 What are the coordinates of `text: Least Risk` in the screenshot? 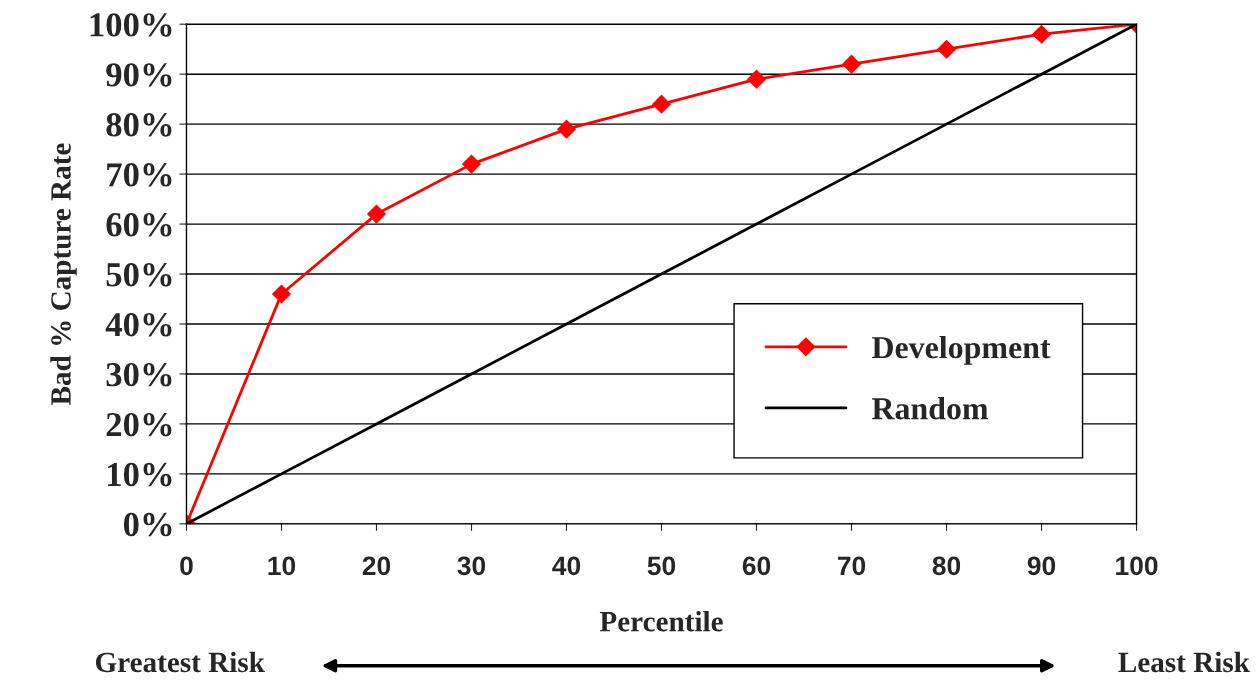 It's located at (1184, 662).